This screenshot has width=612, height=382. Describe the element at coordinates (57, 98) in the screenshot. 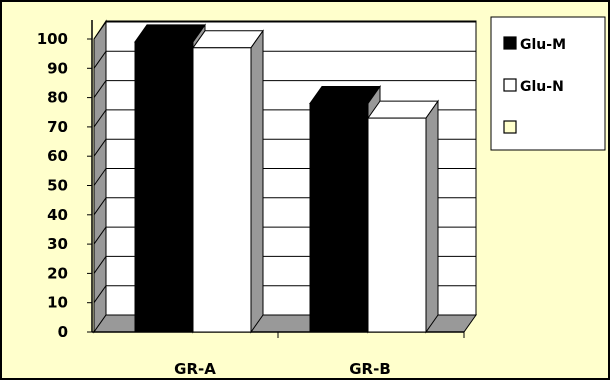

I see `y-tick-label: 80` at that location.